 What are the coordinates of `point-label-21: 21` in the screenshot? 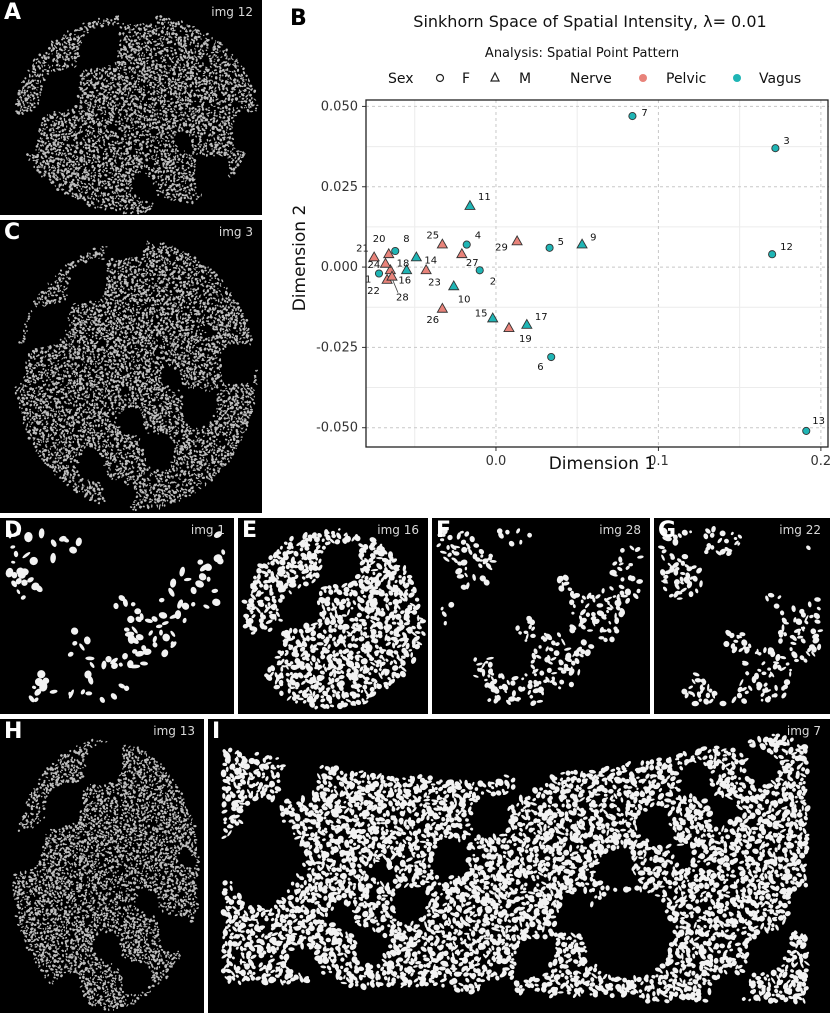 It's located at (362, 248).